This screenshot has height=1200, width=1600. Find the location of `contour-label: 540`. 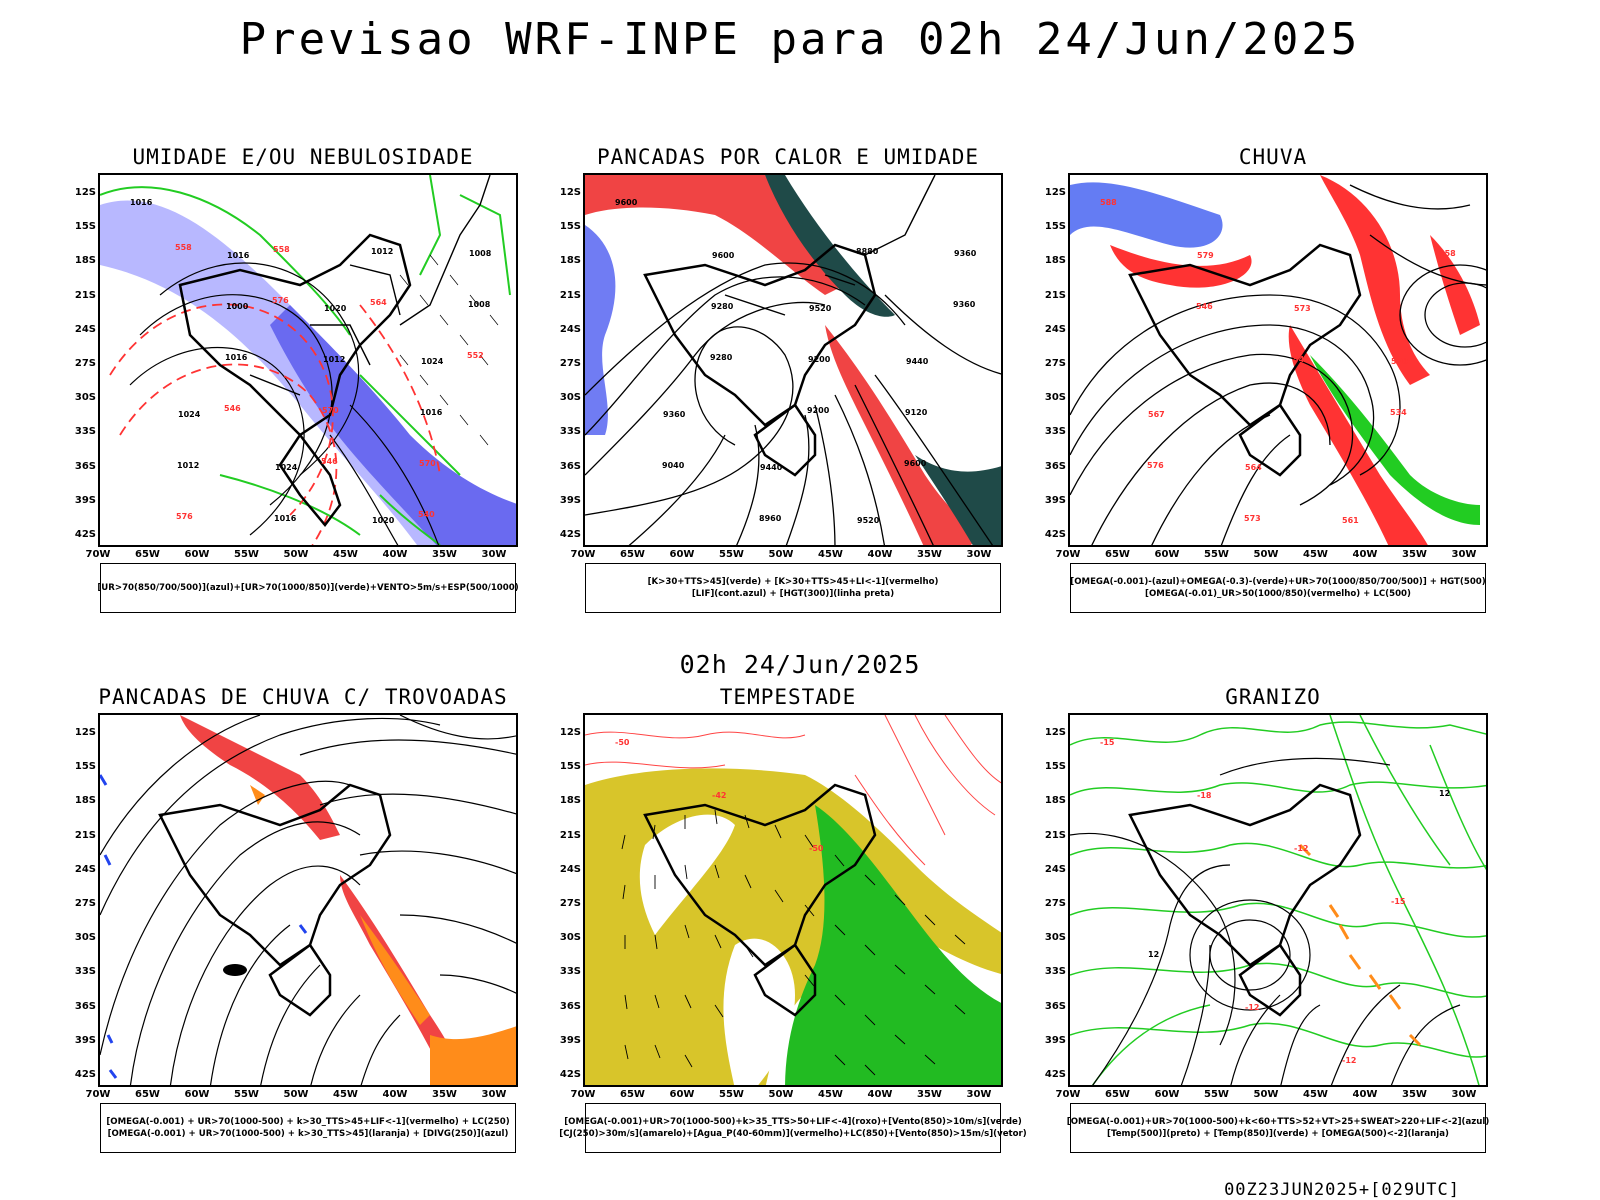

contour-label: 540 is located at coordinates (1301, 359).